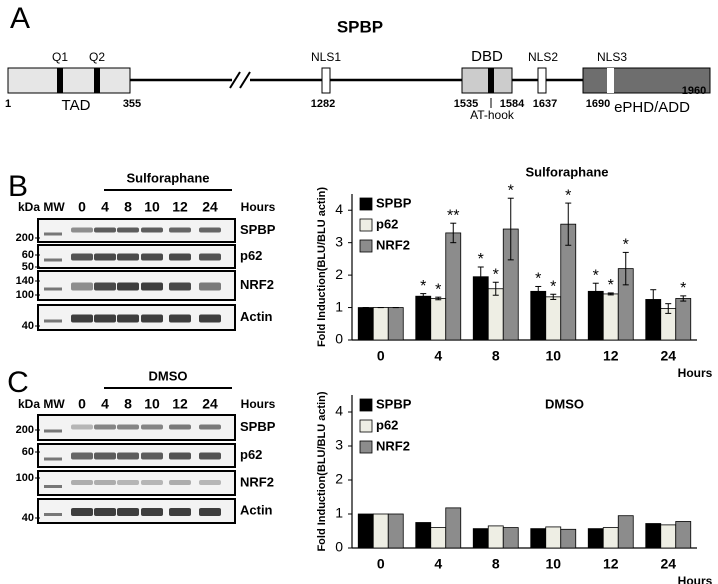  I want to click on panel-label: B, so click(18, 186).